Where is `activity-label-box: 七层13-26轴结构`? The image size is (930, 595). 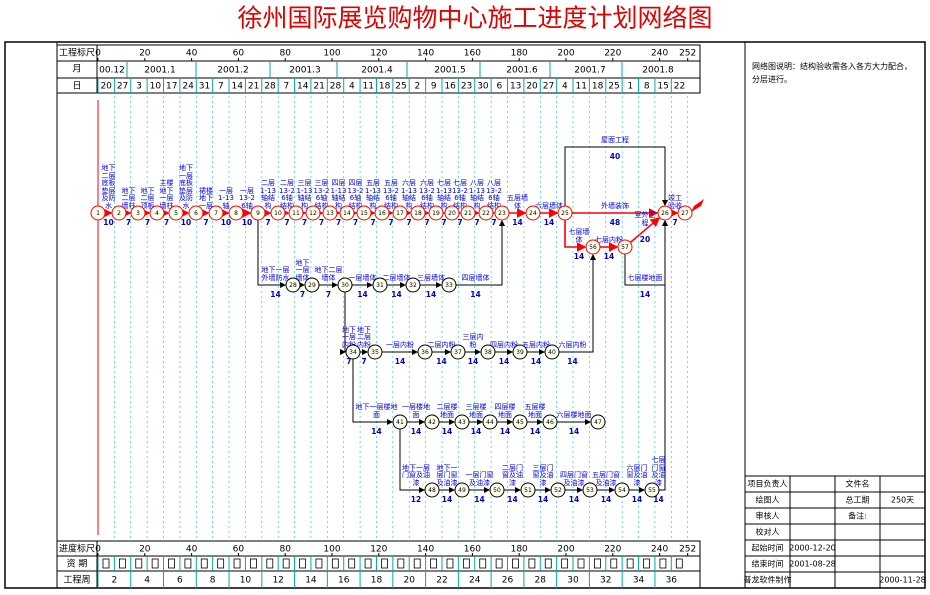
activity-label-box: 七层13-26轴结构 is located at coordinates (460, 180).